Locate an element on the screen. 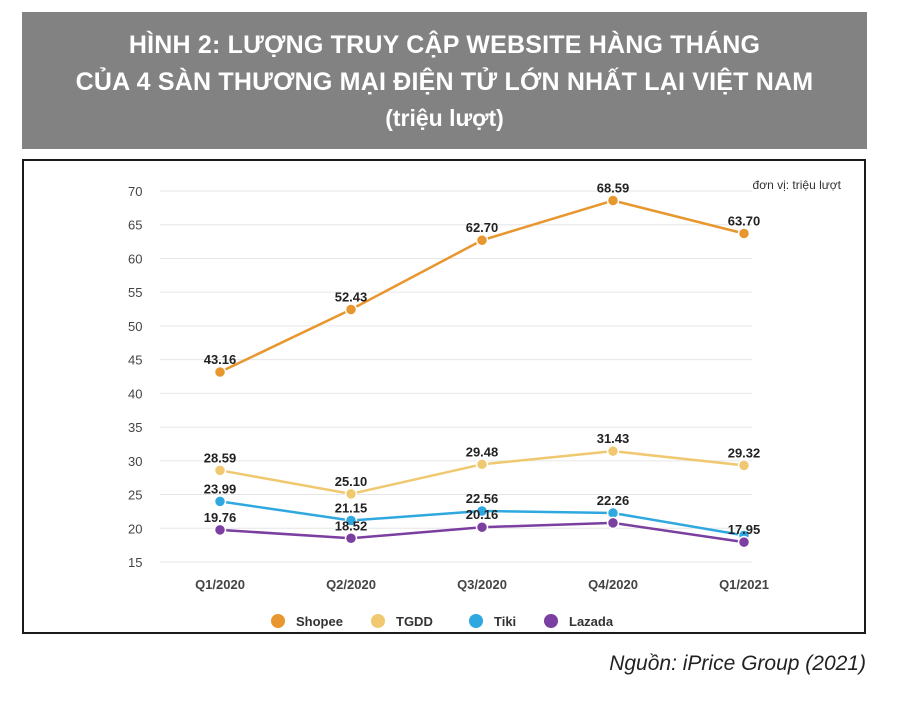 Image resolution: width=918 pixels, height=704 pixels. legend-label-shopee: Shopee is located at coordinates (319, 621).